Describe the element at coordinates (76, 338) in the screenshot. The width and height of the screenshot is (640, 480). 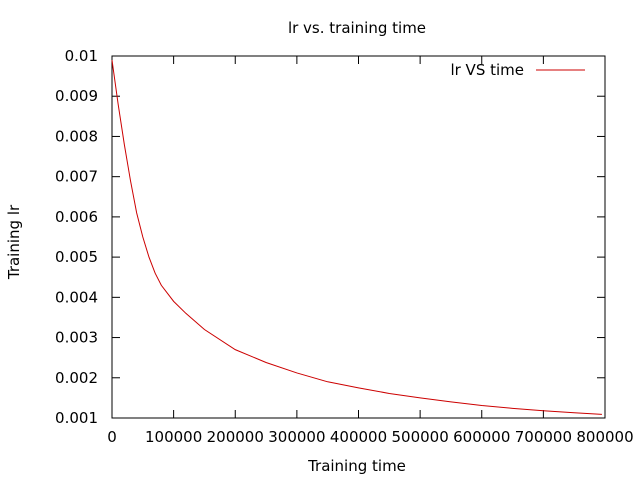
I see `y-tick-label: 0.003` at that location.